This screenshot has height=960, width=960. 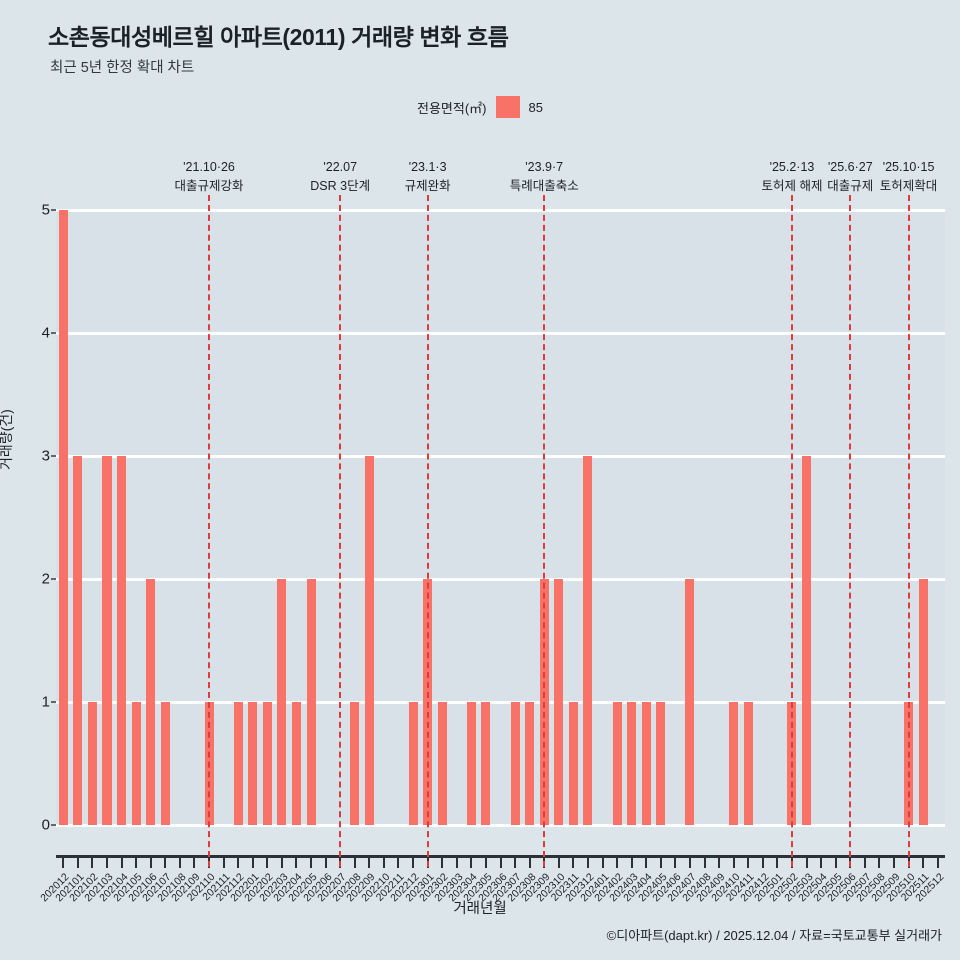 I want to click on annotation-date: '21.10·26, so click(x=209, y=167).